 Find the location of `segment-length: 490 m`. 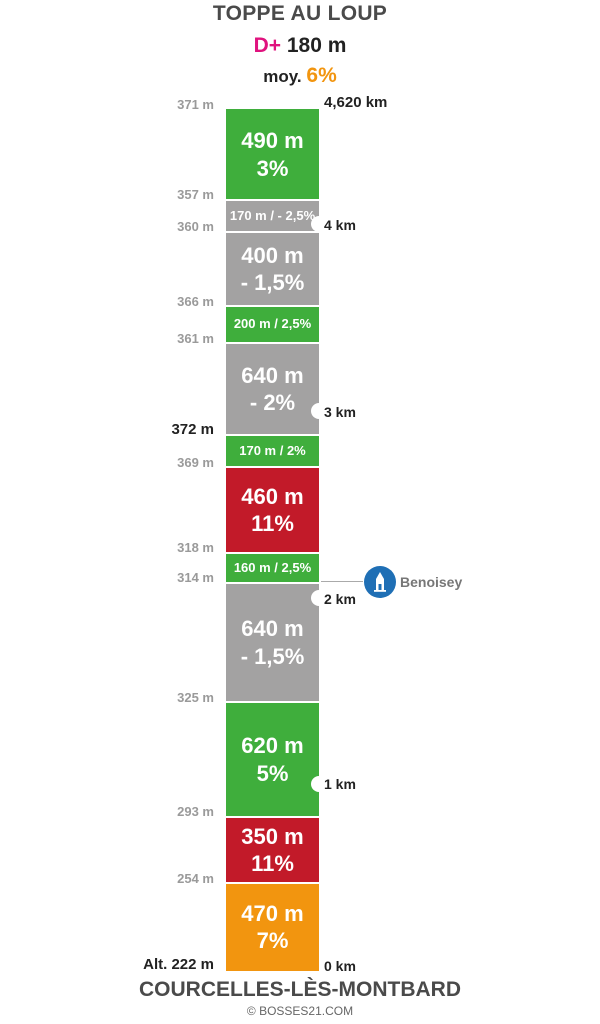

segment-length: 490 m is located at coordinates (272, 140).